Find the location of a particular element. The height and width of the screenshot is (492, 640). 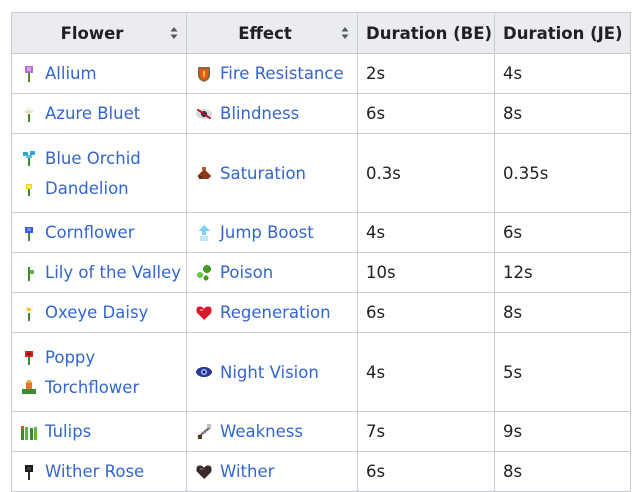

effect-link: Fire Resistance is located at coordinates (282, 73).